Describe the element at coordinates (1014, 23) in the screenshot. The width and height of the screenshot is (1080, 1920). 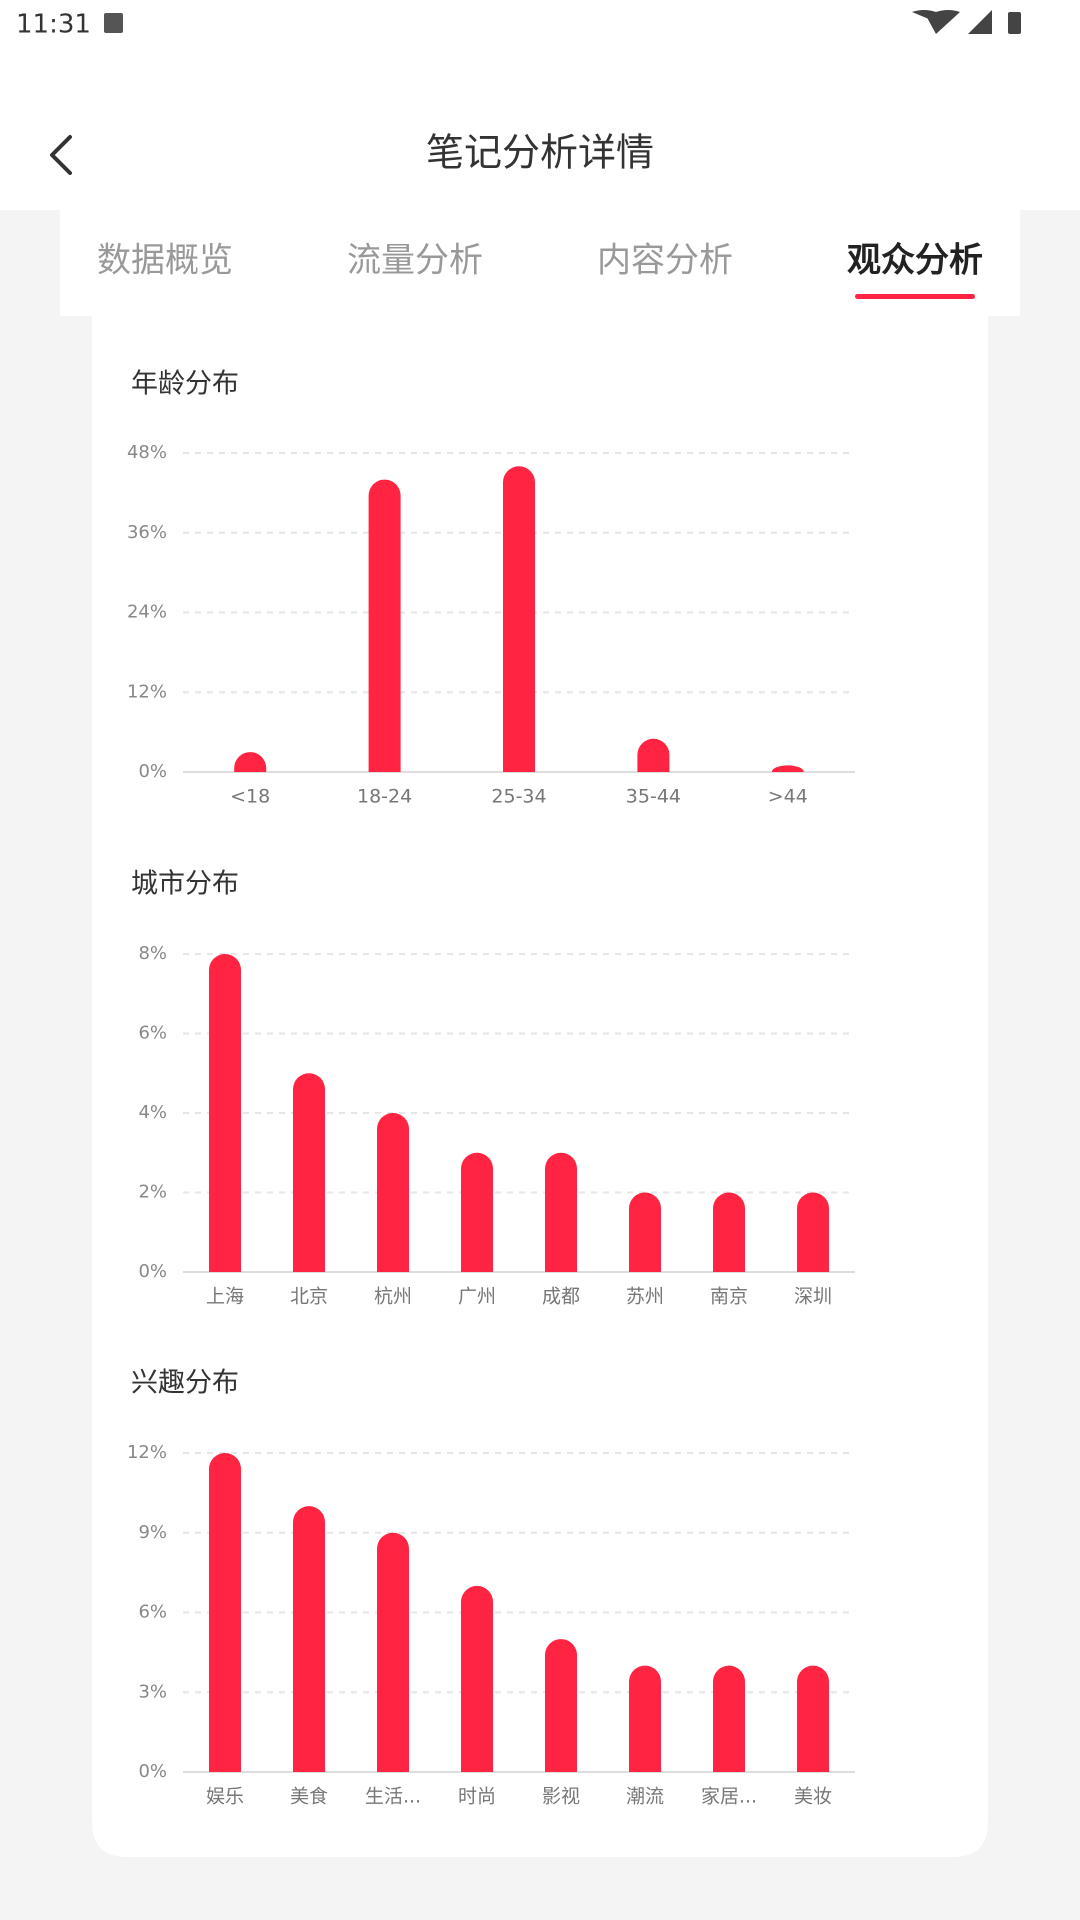
I see `battery-icon` at that location.